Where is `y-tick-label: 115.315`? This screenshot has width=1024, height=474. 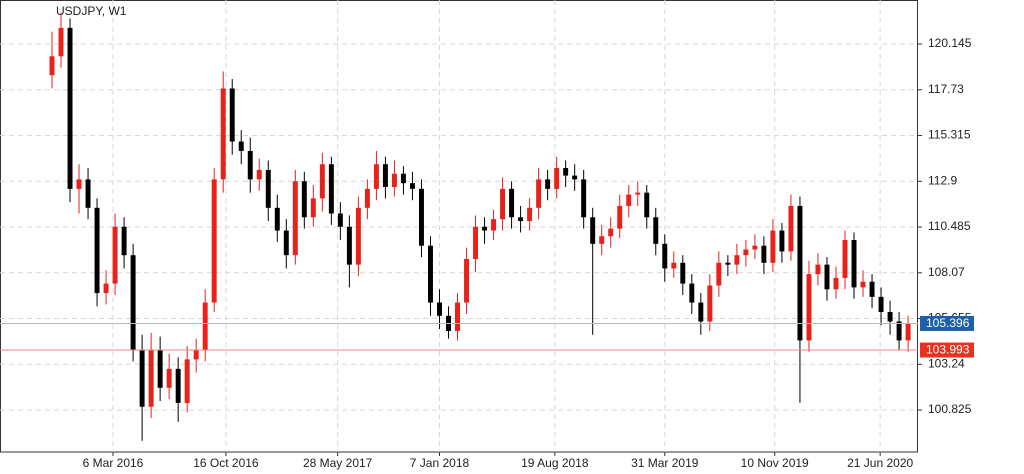 y-tick-label: 115.315 is located at coordinates (949, 135).